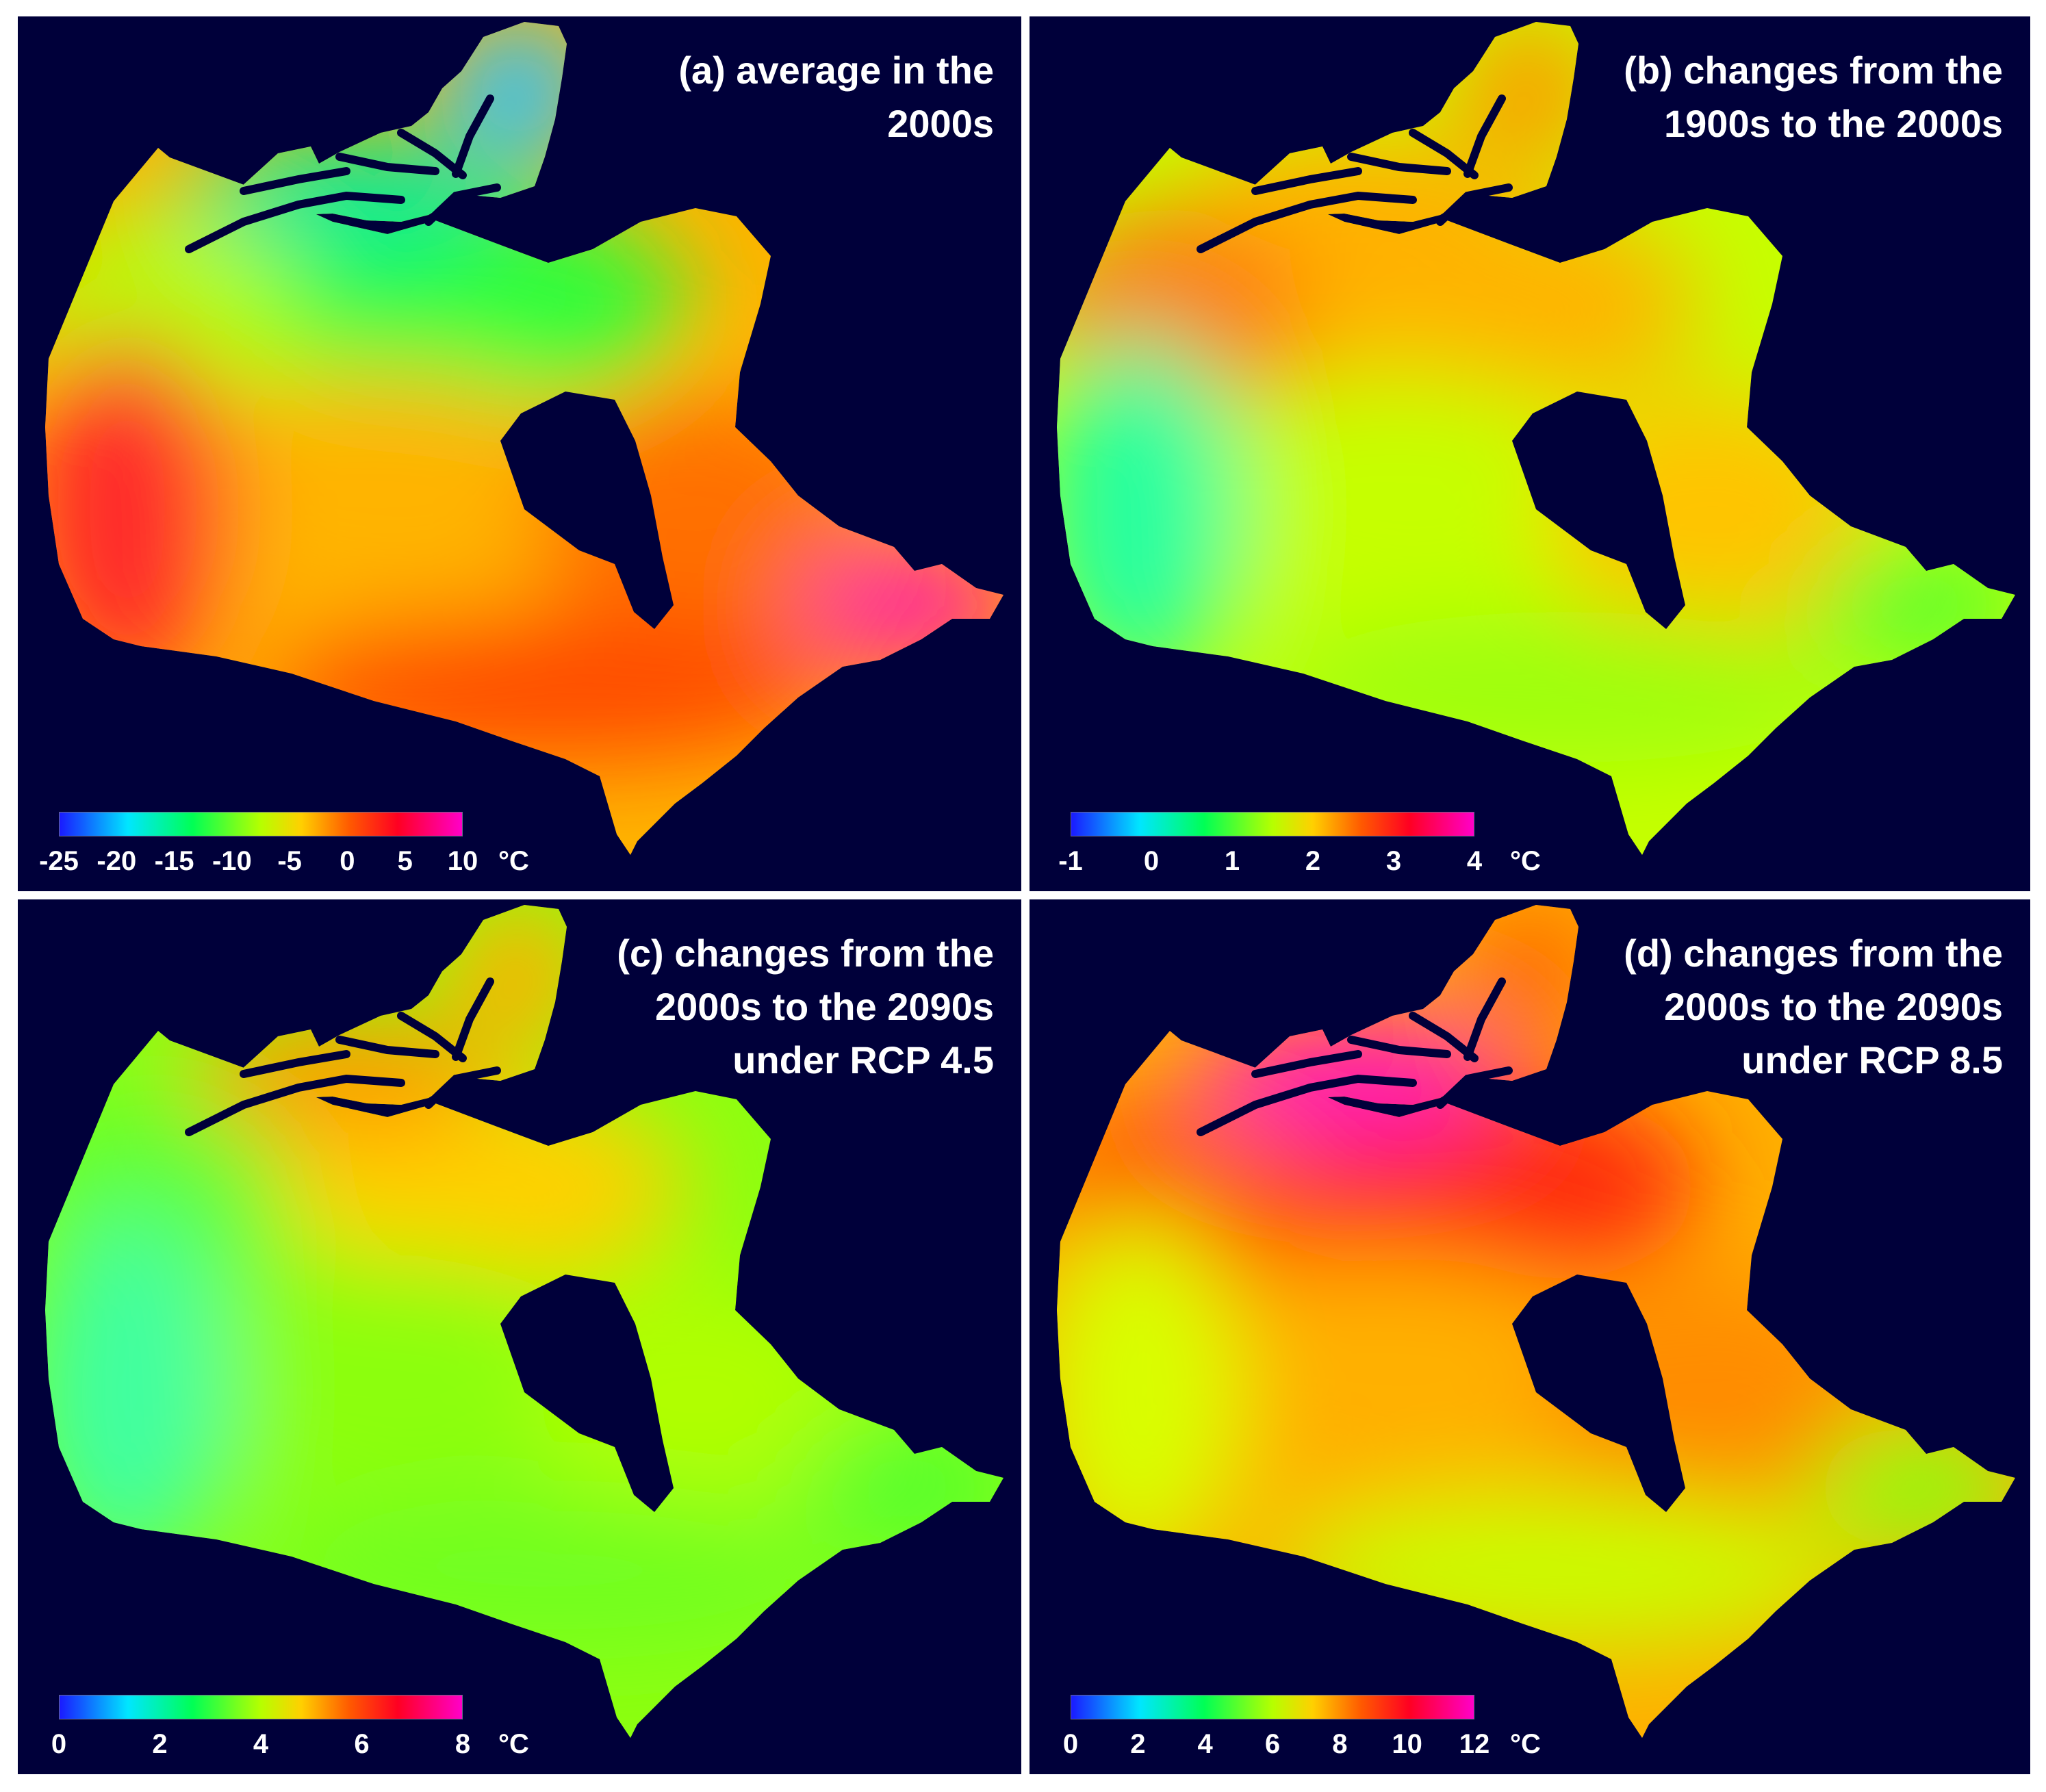 Image resolution: width=2046 pixels, height=1792 pixels. I want to click on colorbar-ticks-b: -1 0 1 2 3 4, so click(1372, 866).